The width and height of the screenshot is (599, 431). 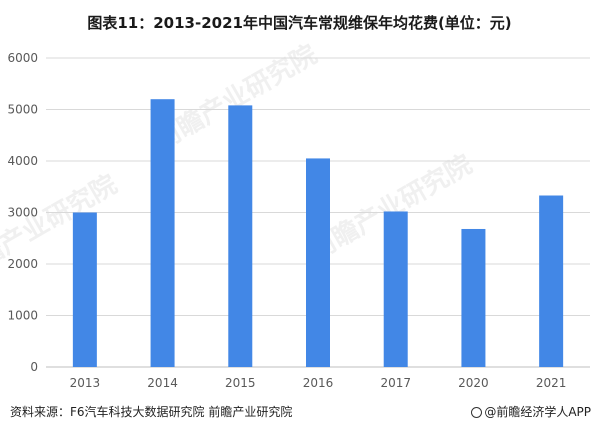 I want to click on brand-icon, so click(x=477, y=412).